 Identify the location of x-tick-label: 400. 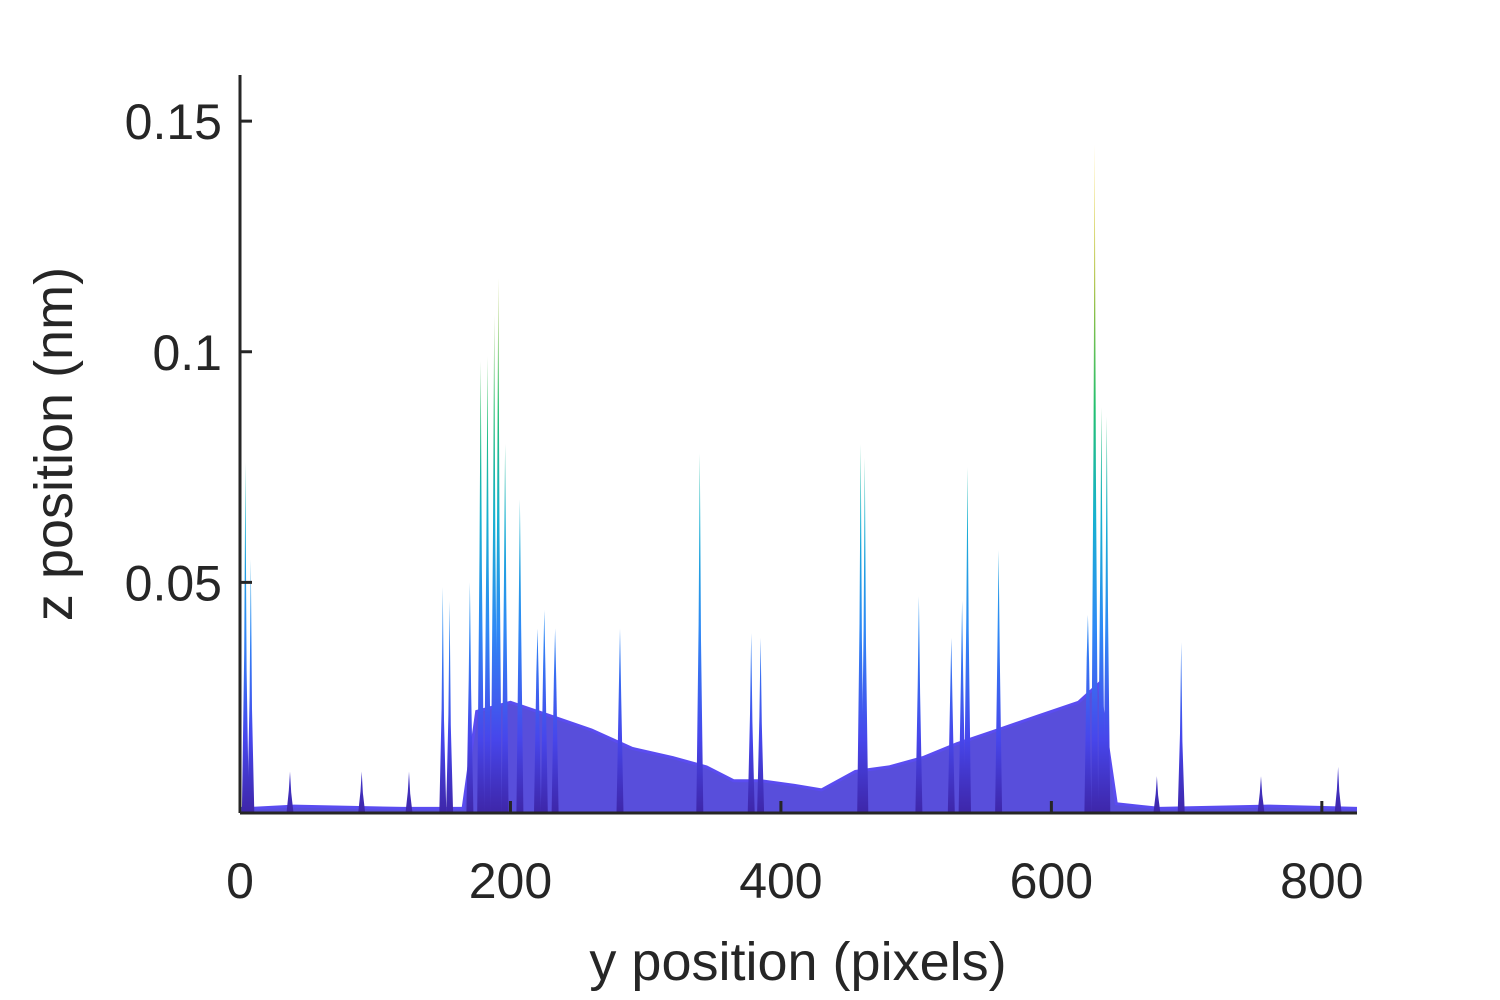
(780, 881).